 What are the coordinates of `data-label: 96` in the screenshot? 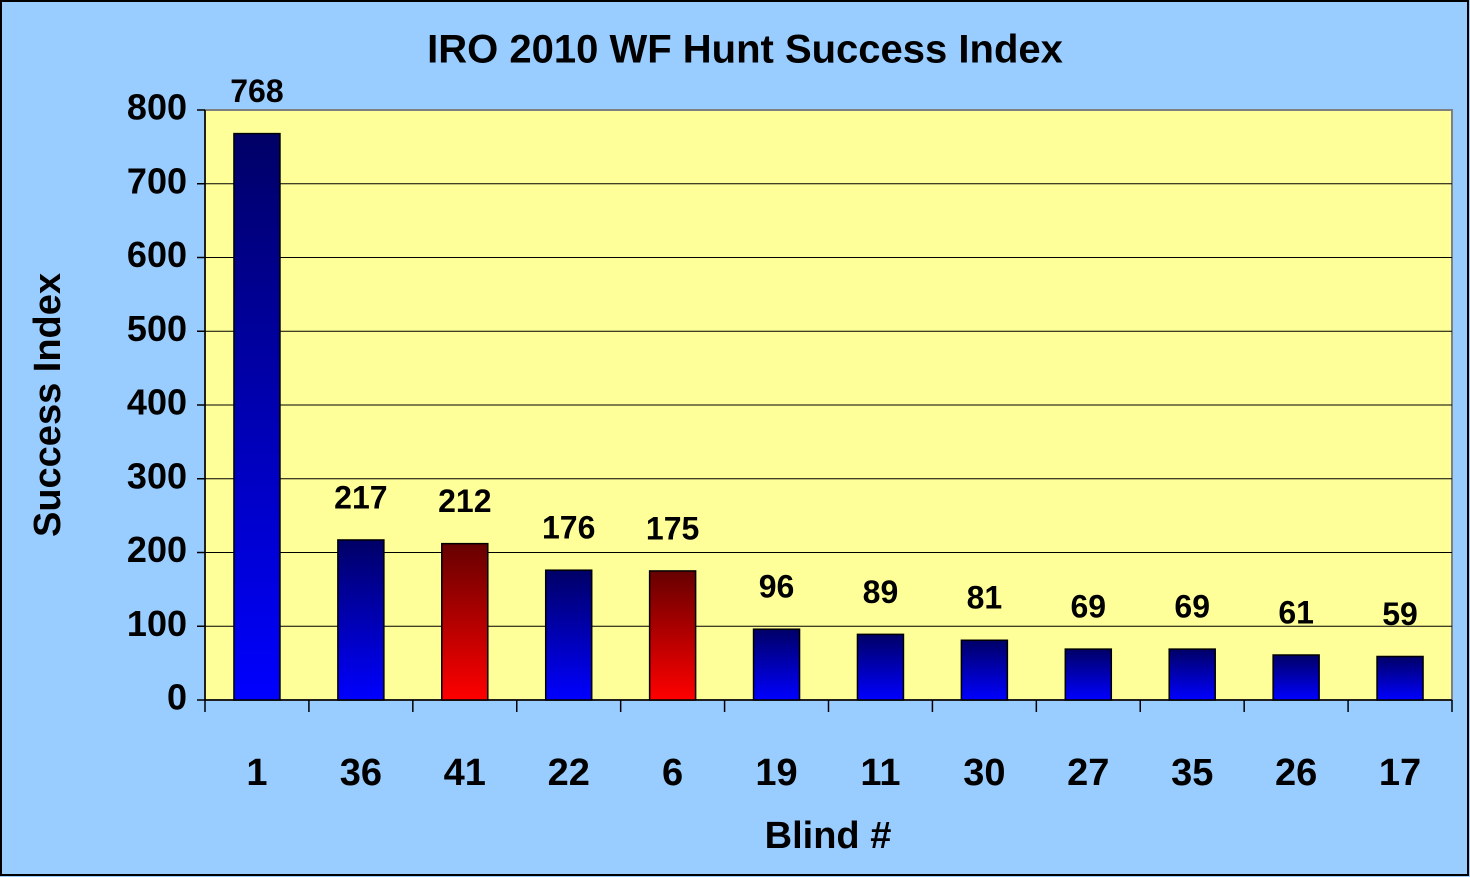 It's located at (777, 587).